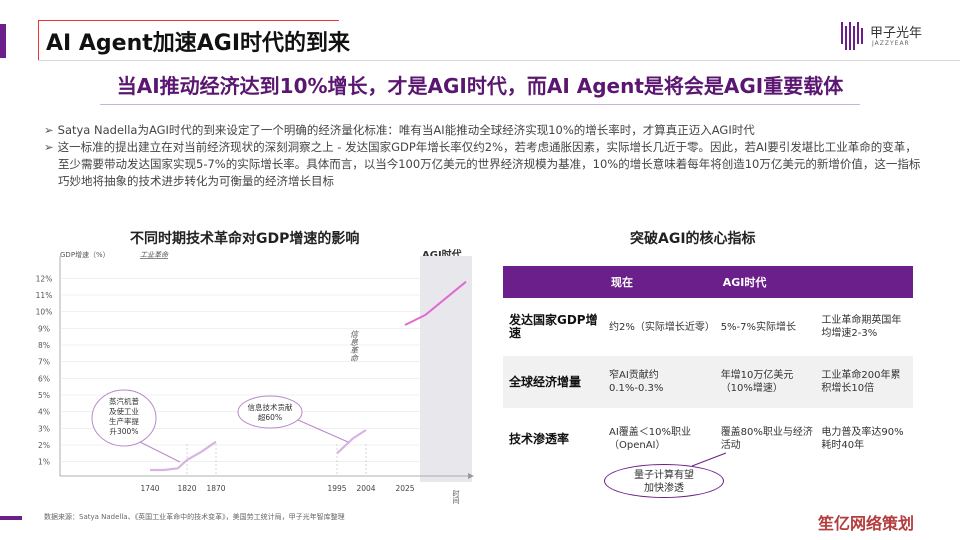 Image resolution: width=960 pixels, height=540 pixels. I want to click on subtitle-underline, so click(480, 104).